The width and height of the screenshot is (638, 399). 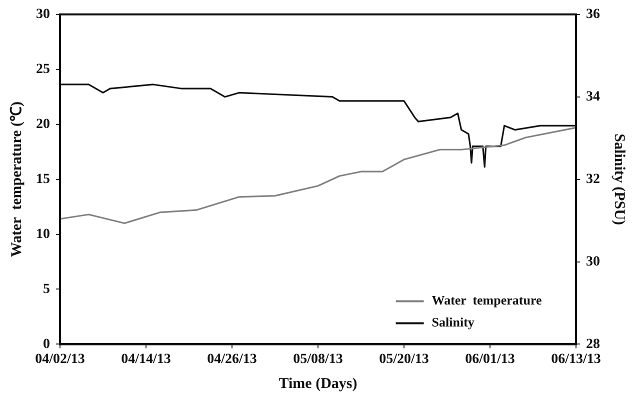 I want to click on x-tick-label: 04/14/13, so click(x=146, y=360).